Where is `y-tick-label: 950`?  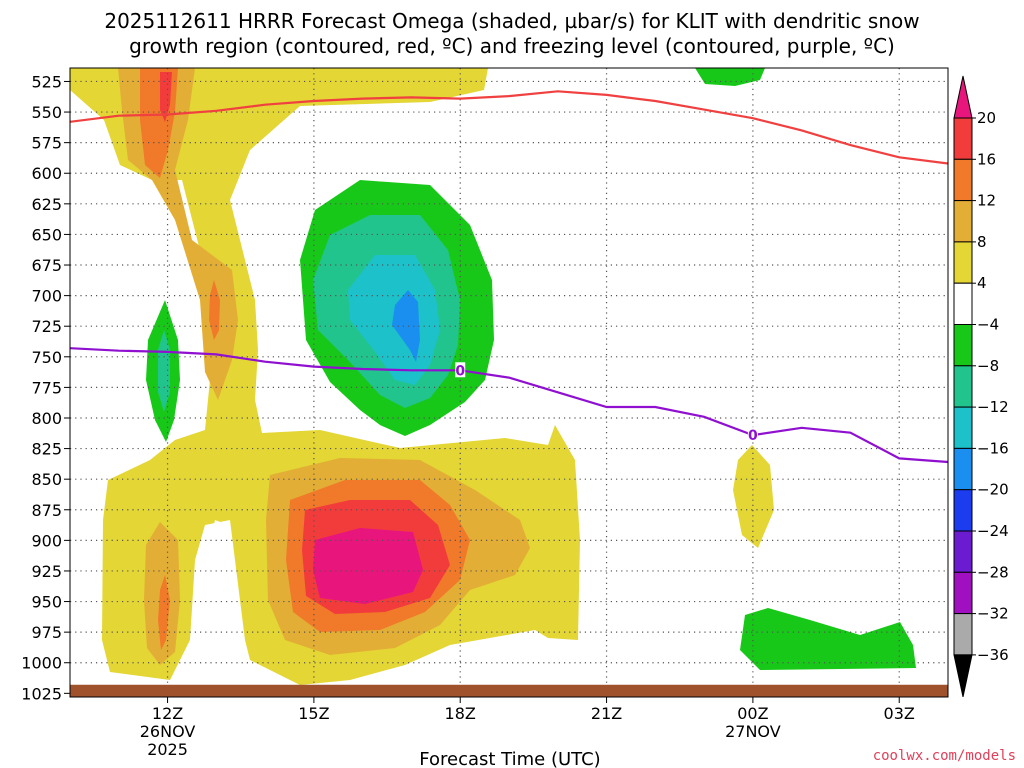
y-tick-label: 950 is located at coordinates (46, 602).